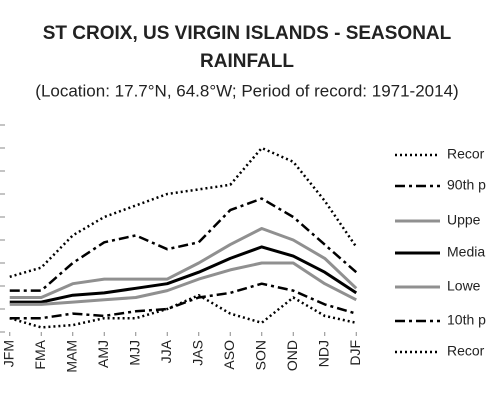 The image size is (495, 400). What do you see at coordinates (466, 185) in the screenshot?
I see `legend-label: 90th p` at bounding box center [466, 185].